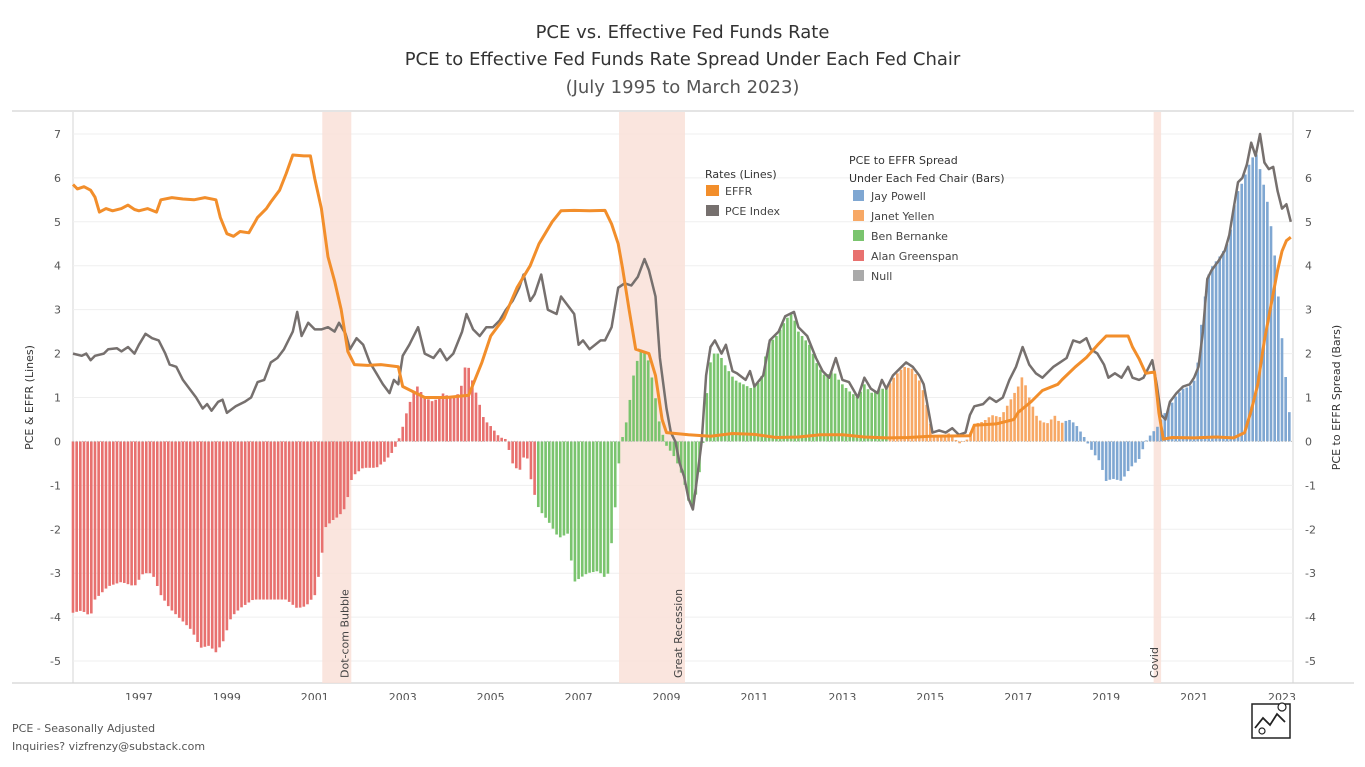 The width and height of the screenshot is (1365, 767). Describe the element at coordinates (57, 398) in the screenshot. I see `y-tick-label-left: 1` at that location.